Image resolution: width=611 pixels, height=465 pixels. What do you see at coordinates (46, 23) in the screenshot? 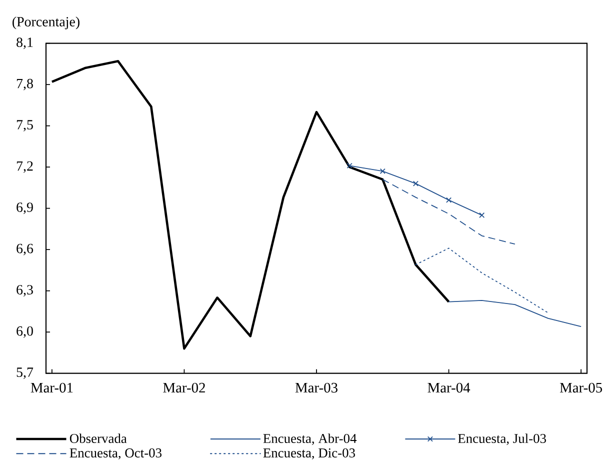
I see `y-axis-title: (Porcentaje)` at bounding box center [46, 23].